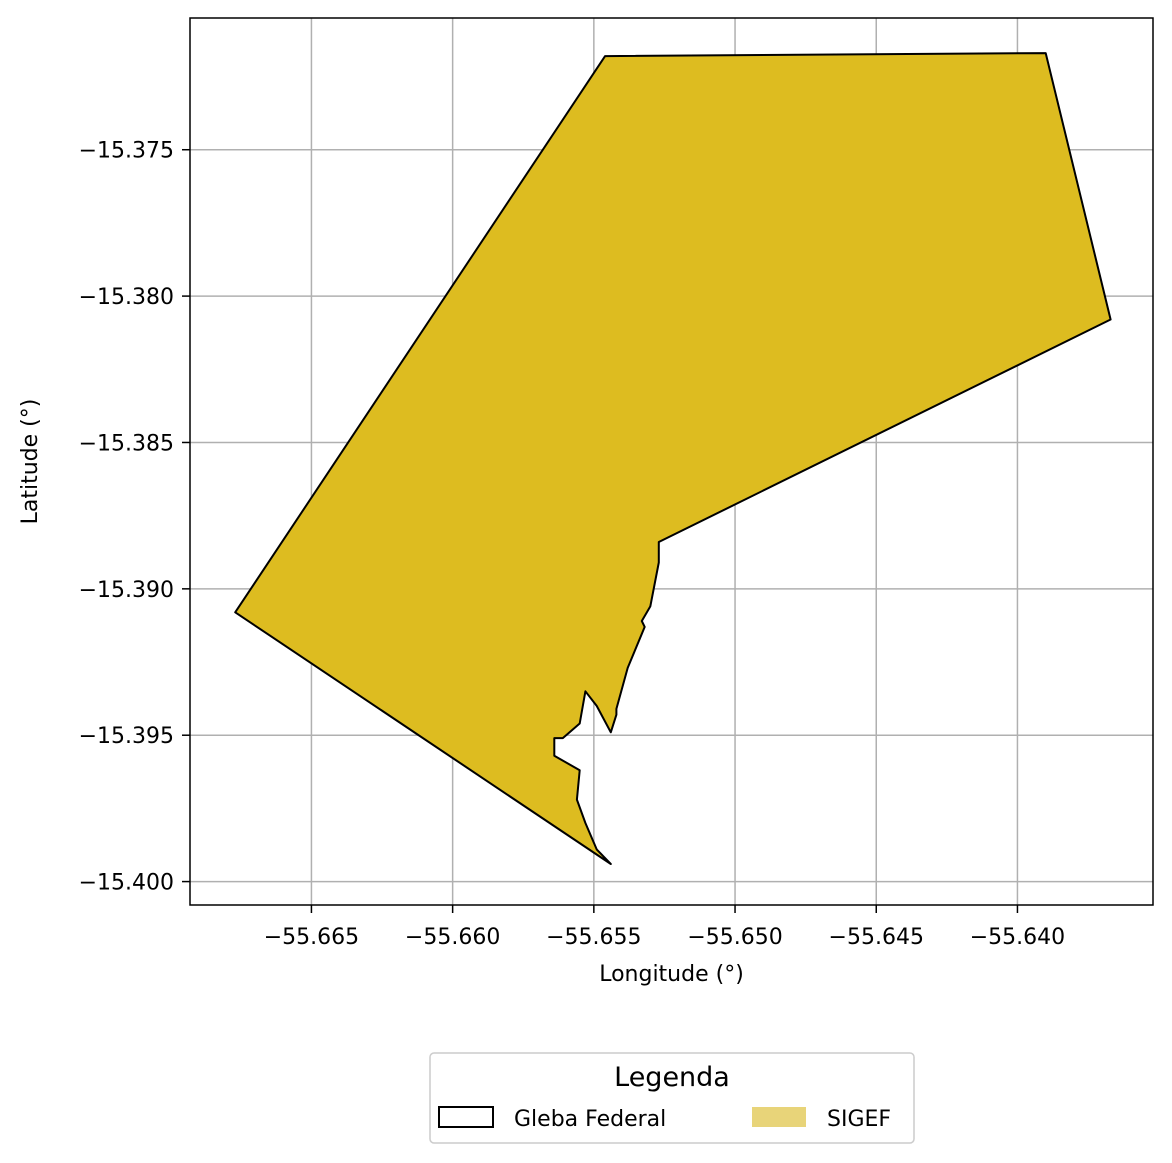 This screenshot has width=1172, height=1163. I want to click on legend-label-gleba-federal: Gleba Federal, so click(590, 1119).